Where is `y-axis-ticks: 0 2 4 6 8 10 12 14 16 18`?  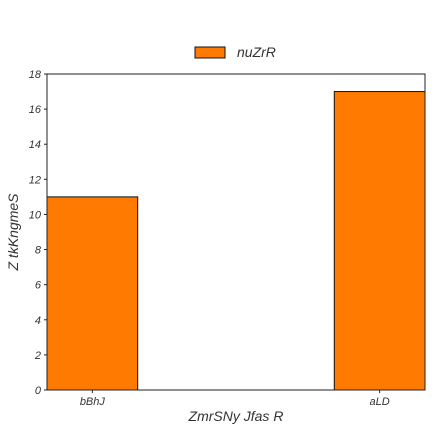 y-axis-ticks: 0 2 4 6 8 10 12 14 16 18 is located at coordinates (38, 233).